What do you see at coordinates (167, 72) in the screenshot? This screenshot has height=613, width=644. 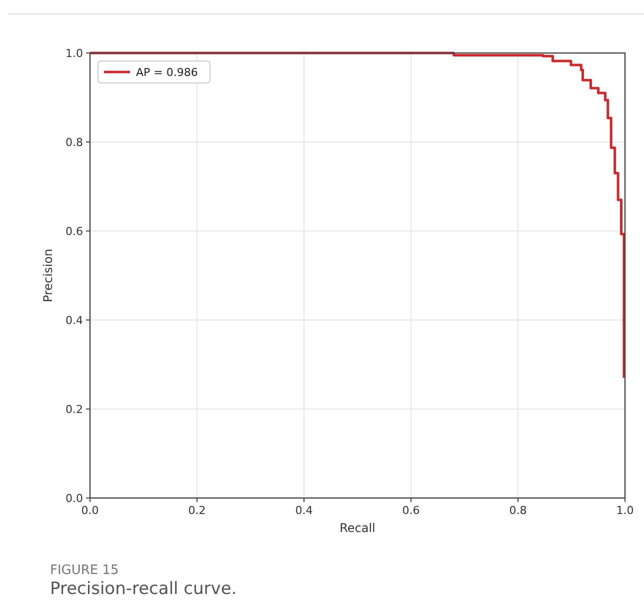 I see `legend-label: AP = 0.986` at bounding box center [167, 72].